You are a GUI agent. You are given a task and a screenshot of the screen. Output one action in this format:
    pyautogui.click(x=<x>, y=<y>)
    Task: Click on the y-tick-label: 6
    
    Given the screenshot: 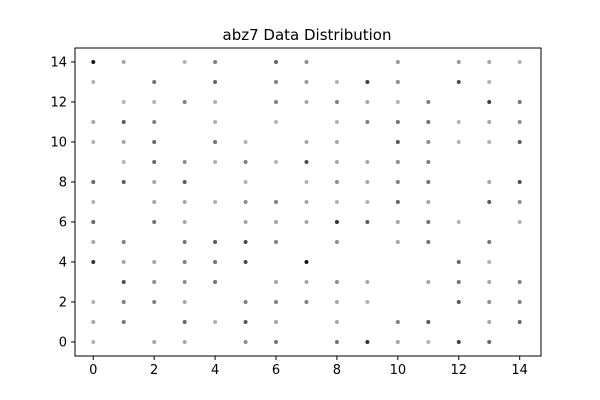 What is the action you would take?
    pyautogui.click(x=63, y=223)
    